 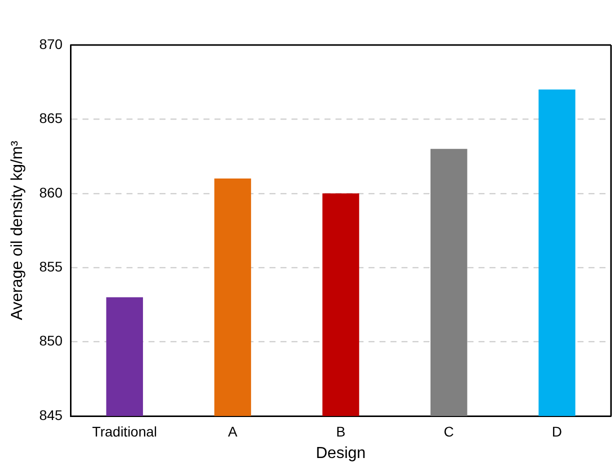 I want to click on x-tick-label: D, so click(x=557, y=431).